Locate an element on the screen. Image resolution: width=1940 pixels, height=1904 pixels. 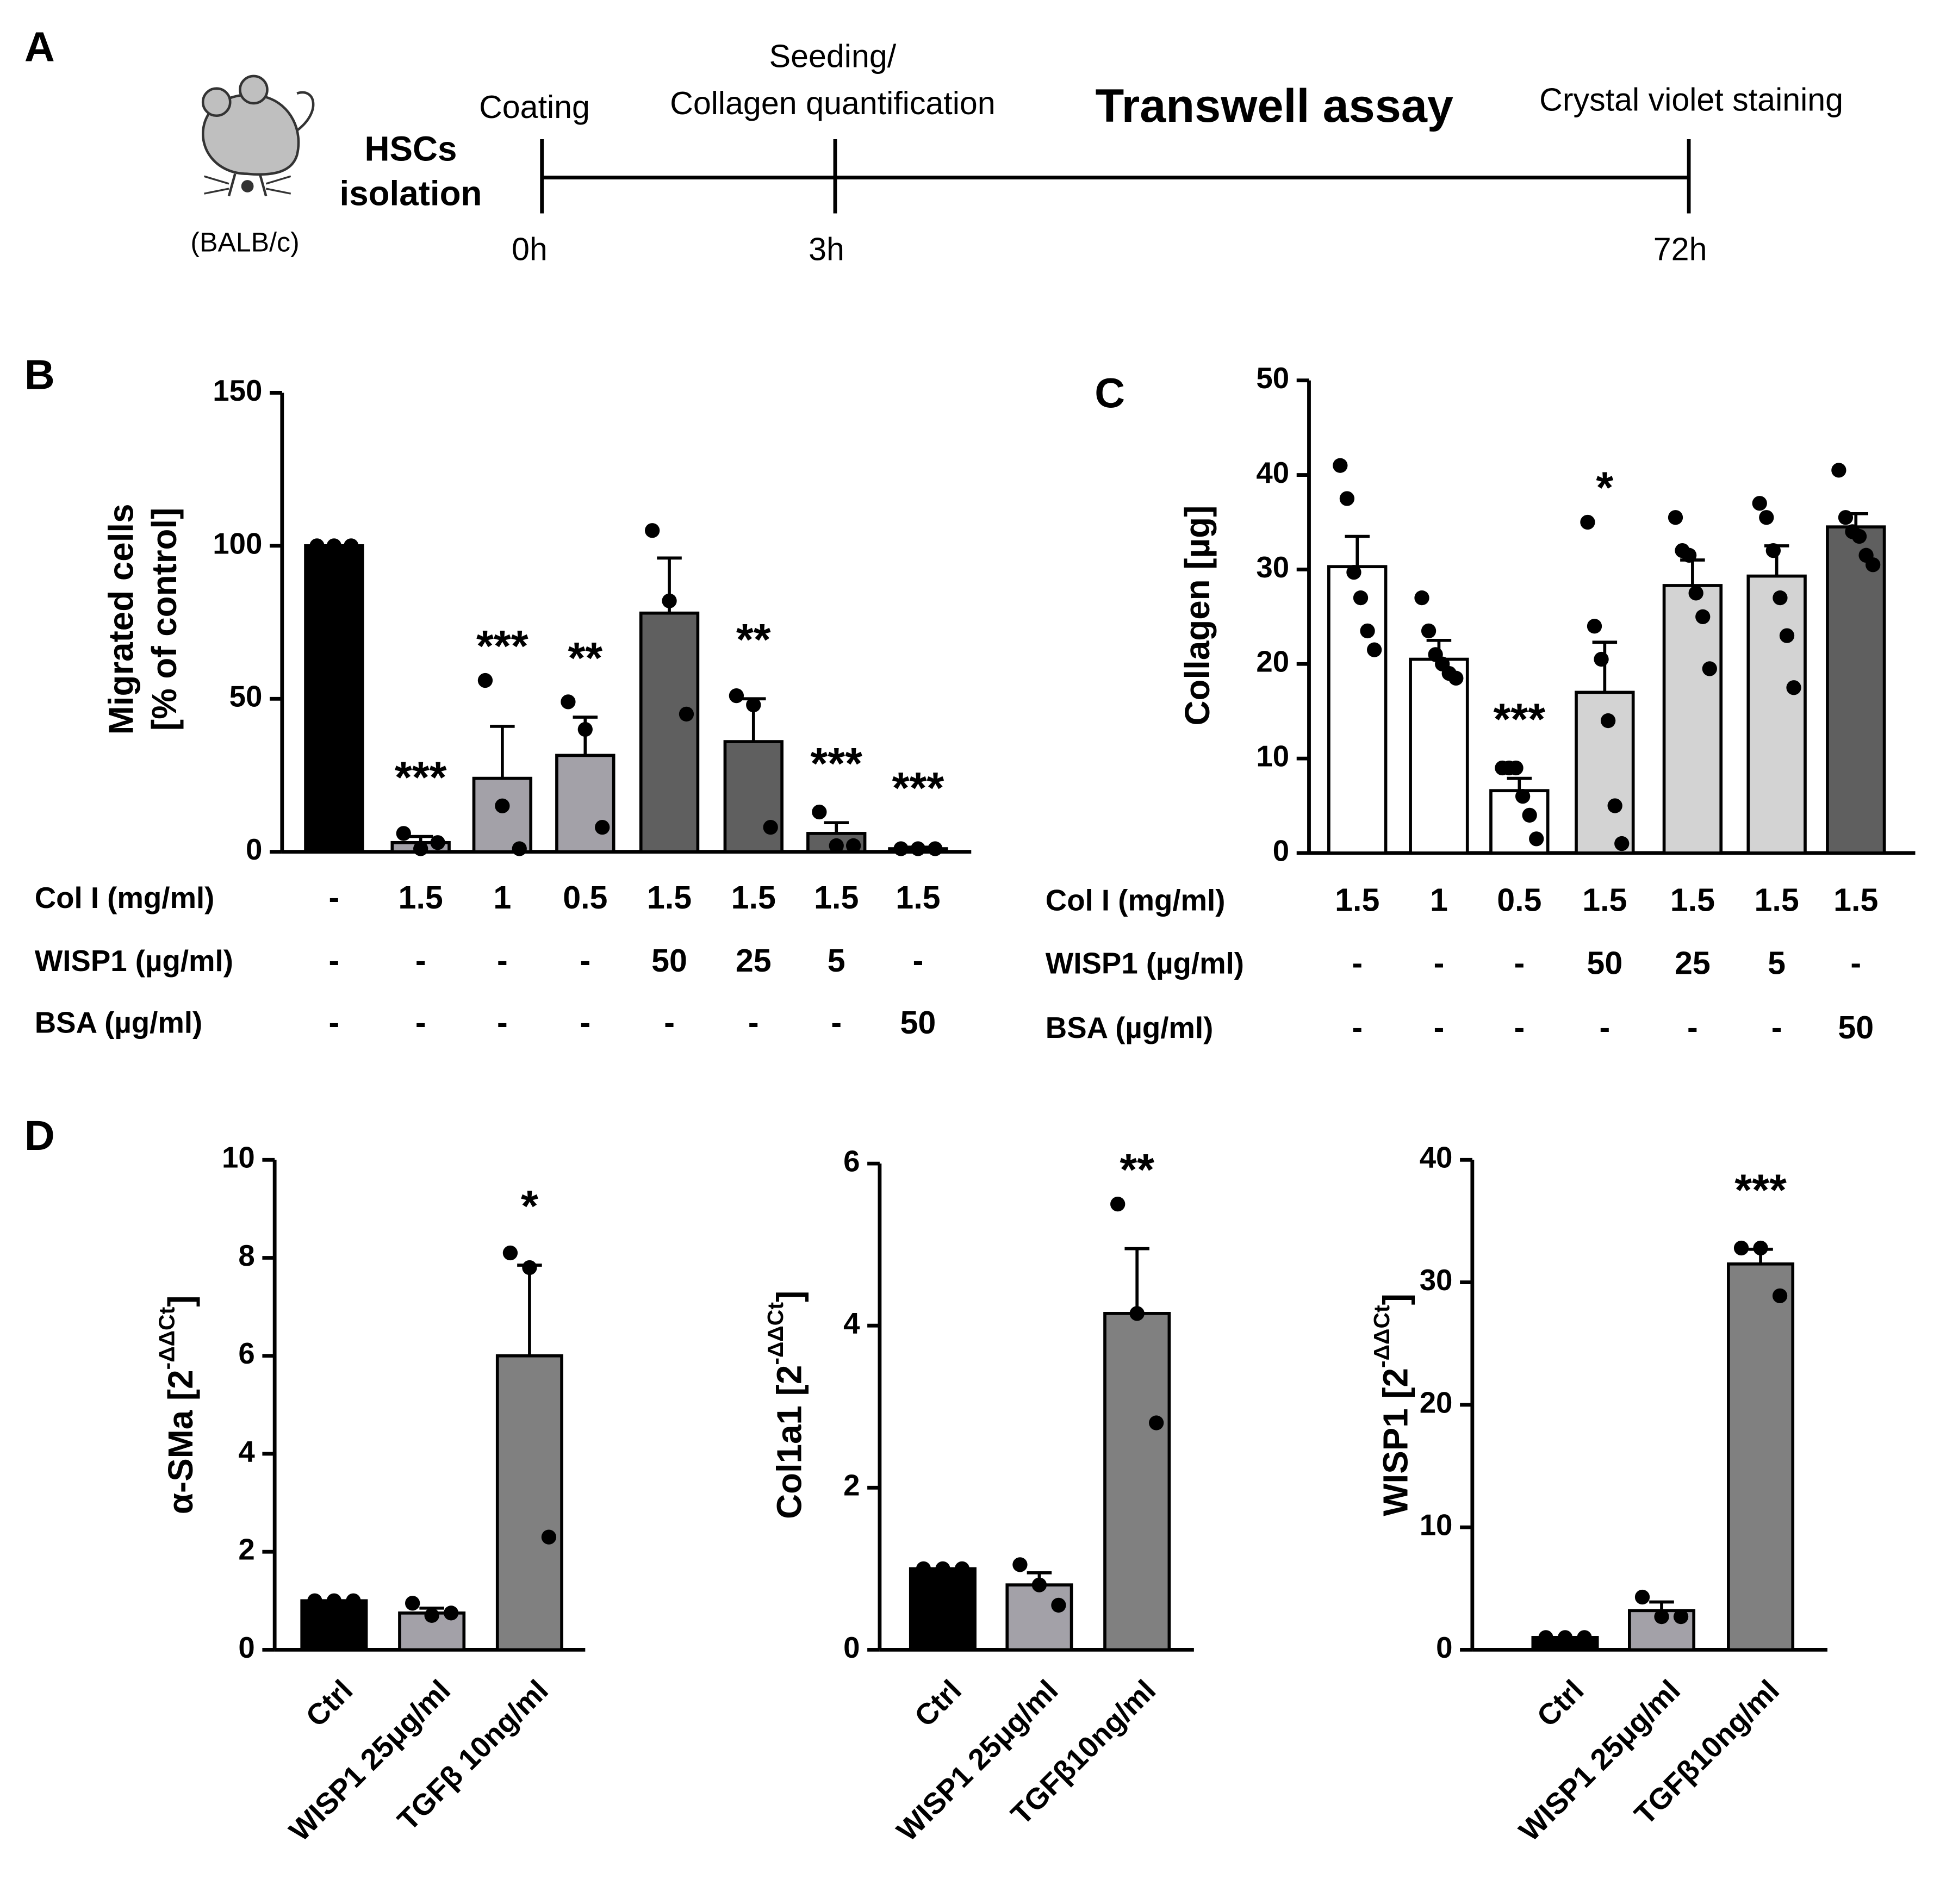
y-tick-label: 150 is located at coordinates (237, 390).